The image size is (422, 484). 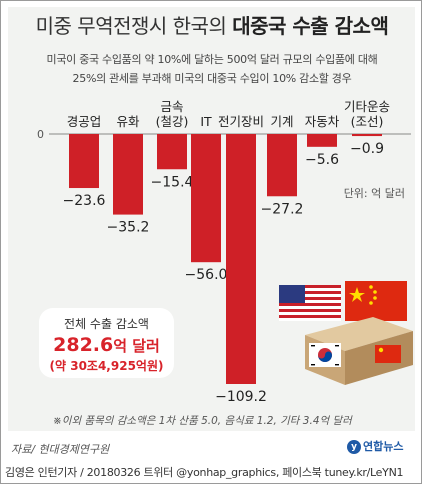 I want to click on us-flag-icon, so click(x=310, y=303).